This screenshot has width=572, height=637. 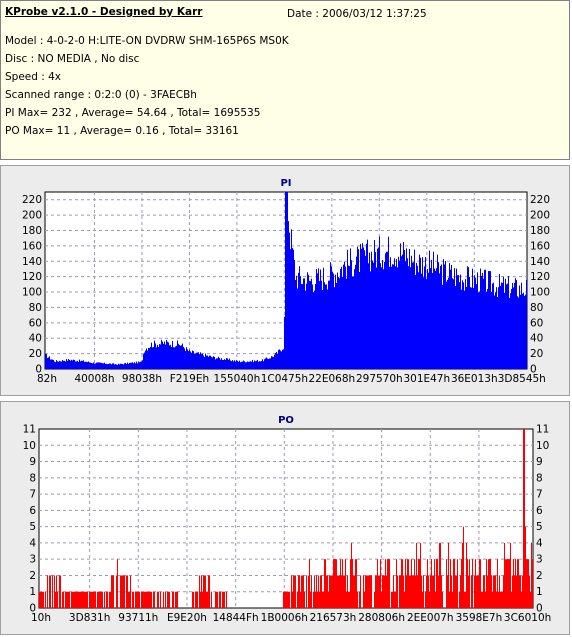 What do you see at coordinates (536, 339) in the screenshot?
I see `y-tick-label-right: 40` at bounding box center [536, 339].